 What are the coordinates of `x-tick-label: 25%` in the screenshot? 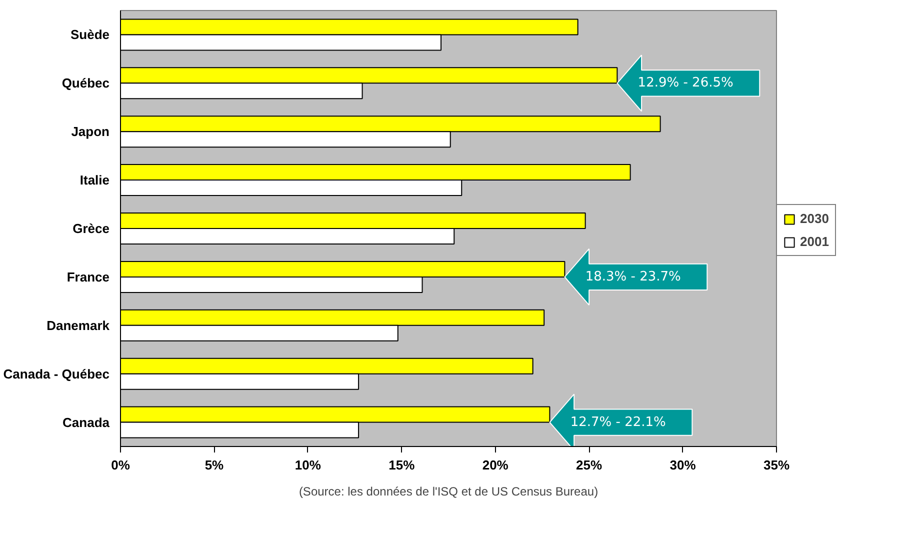 It's located at (589, 465).